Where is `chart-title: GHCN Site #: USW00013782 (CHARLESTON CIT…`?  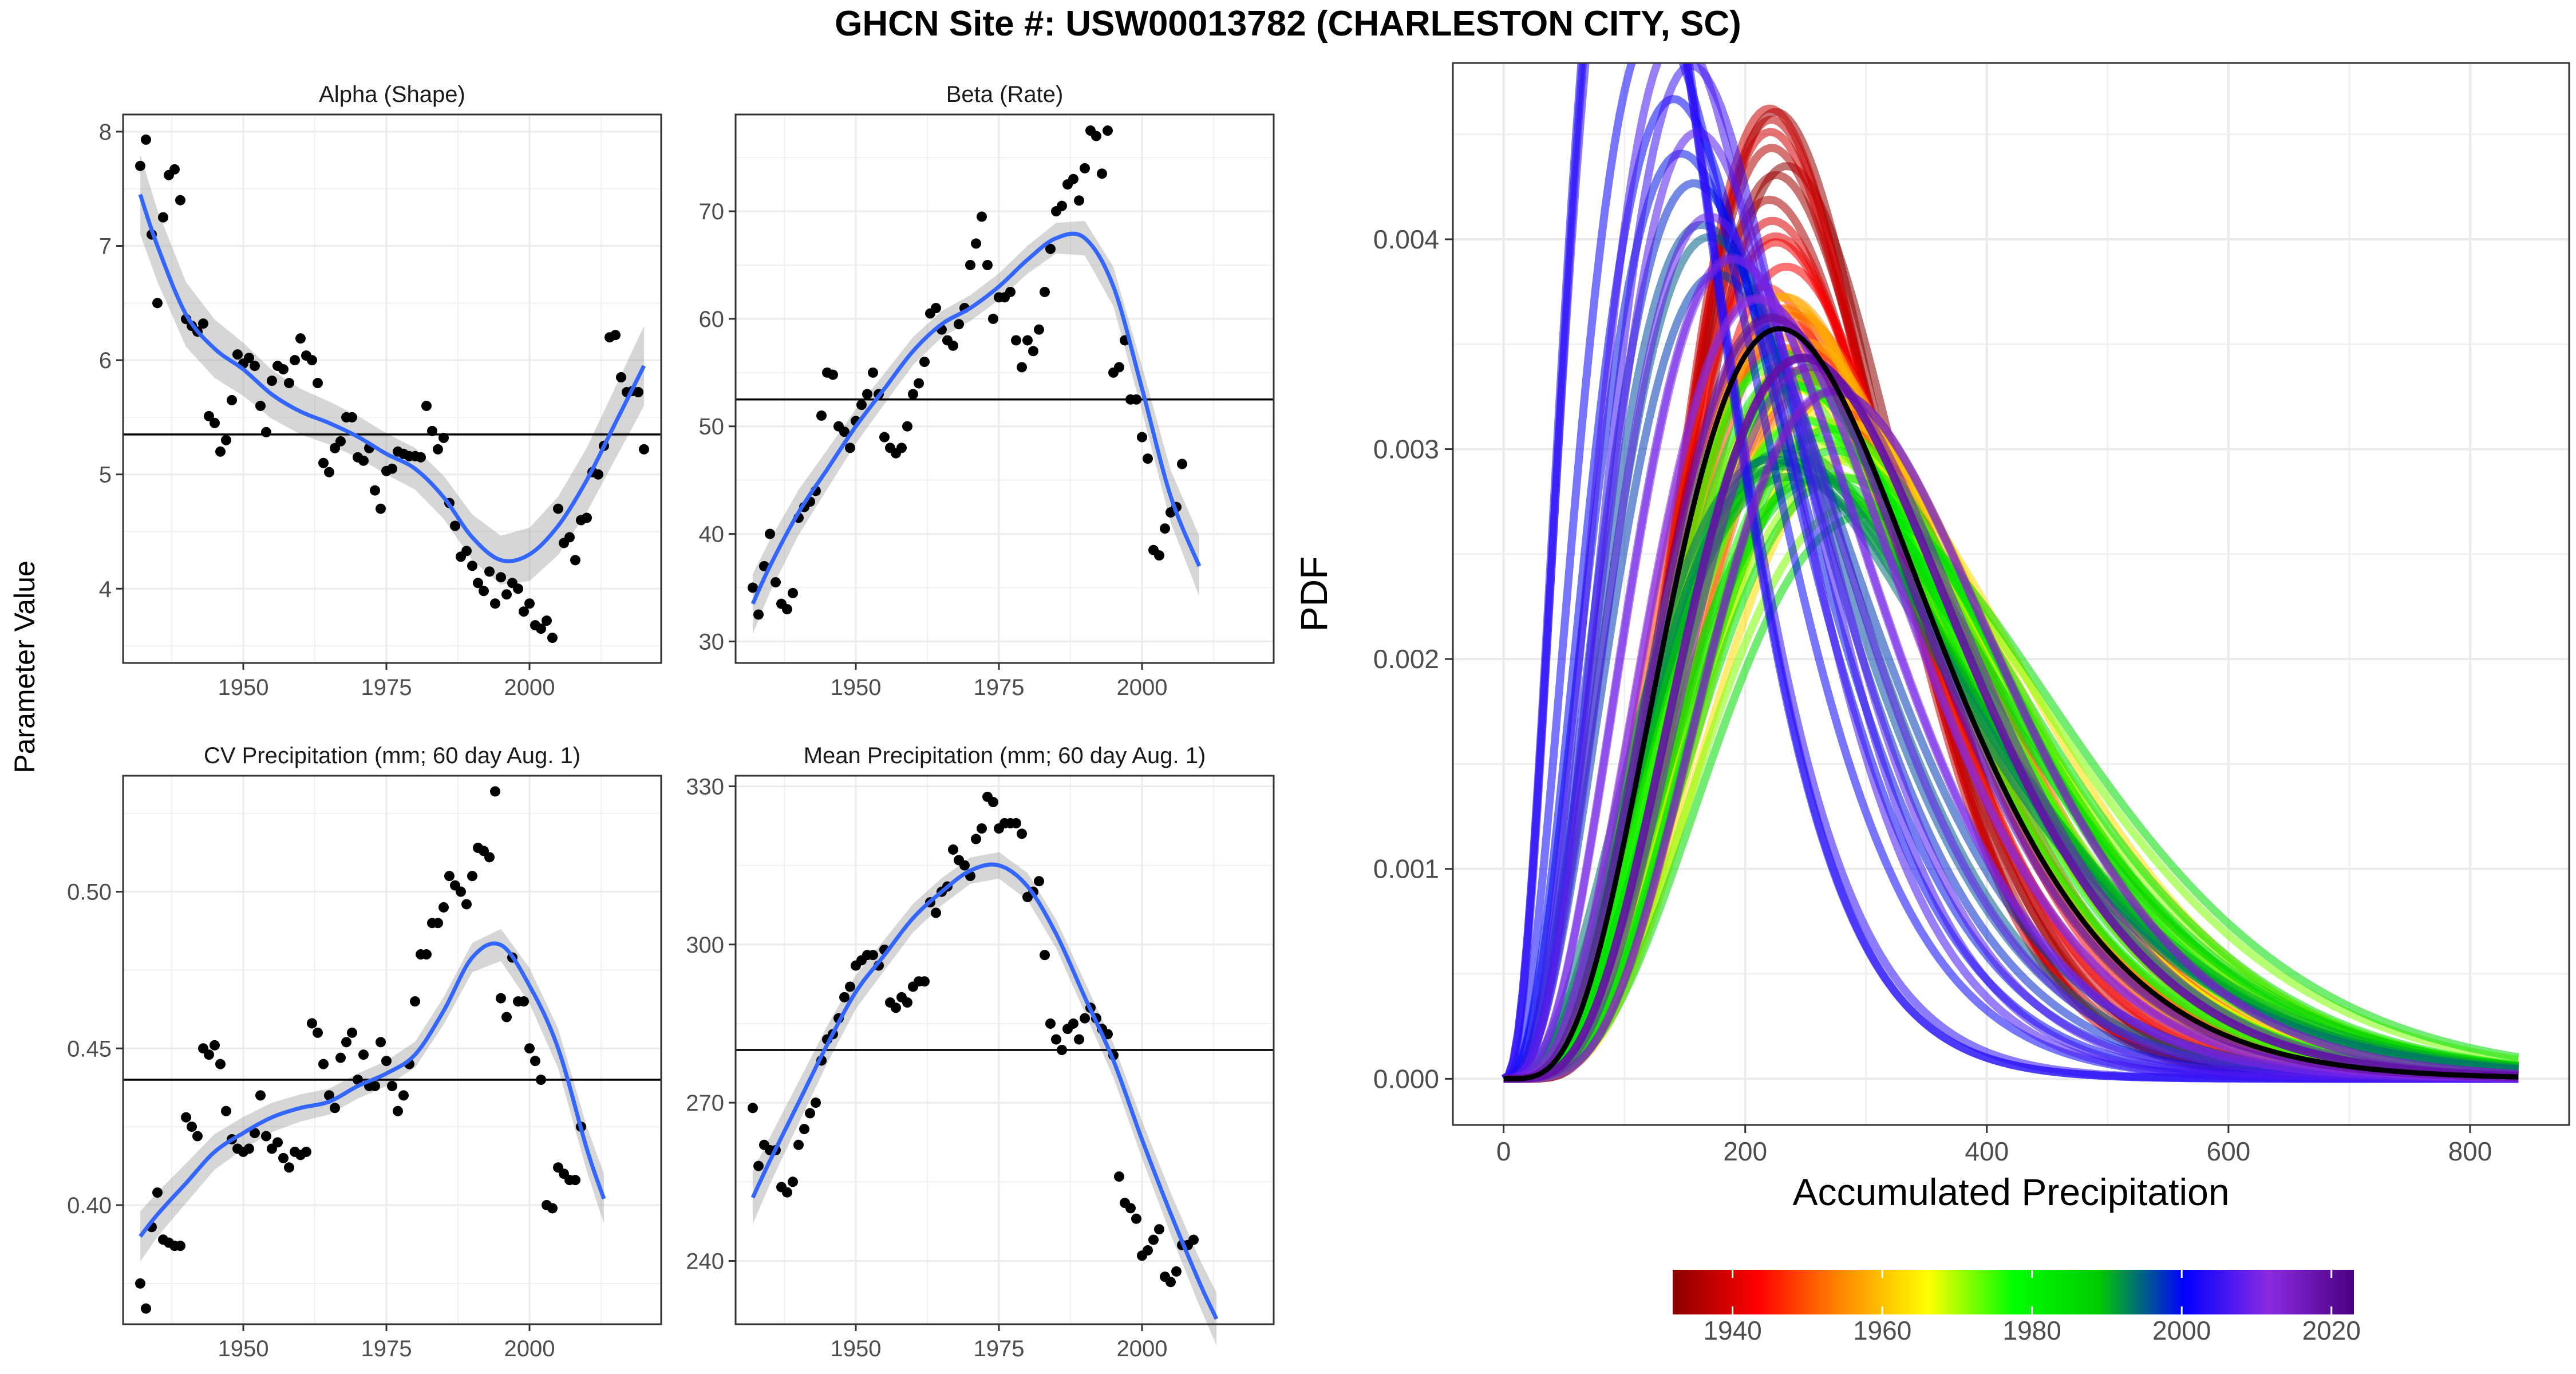 chart-title: GHCN Site #: USW00013782 (CHARLESTON CIT… is located at coordinates (1288, 24).